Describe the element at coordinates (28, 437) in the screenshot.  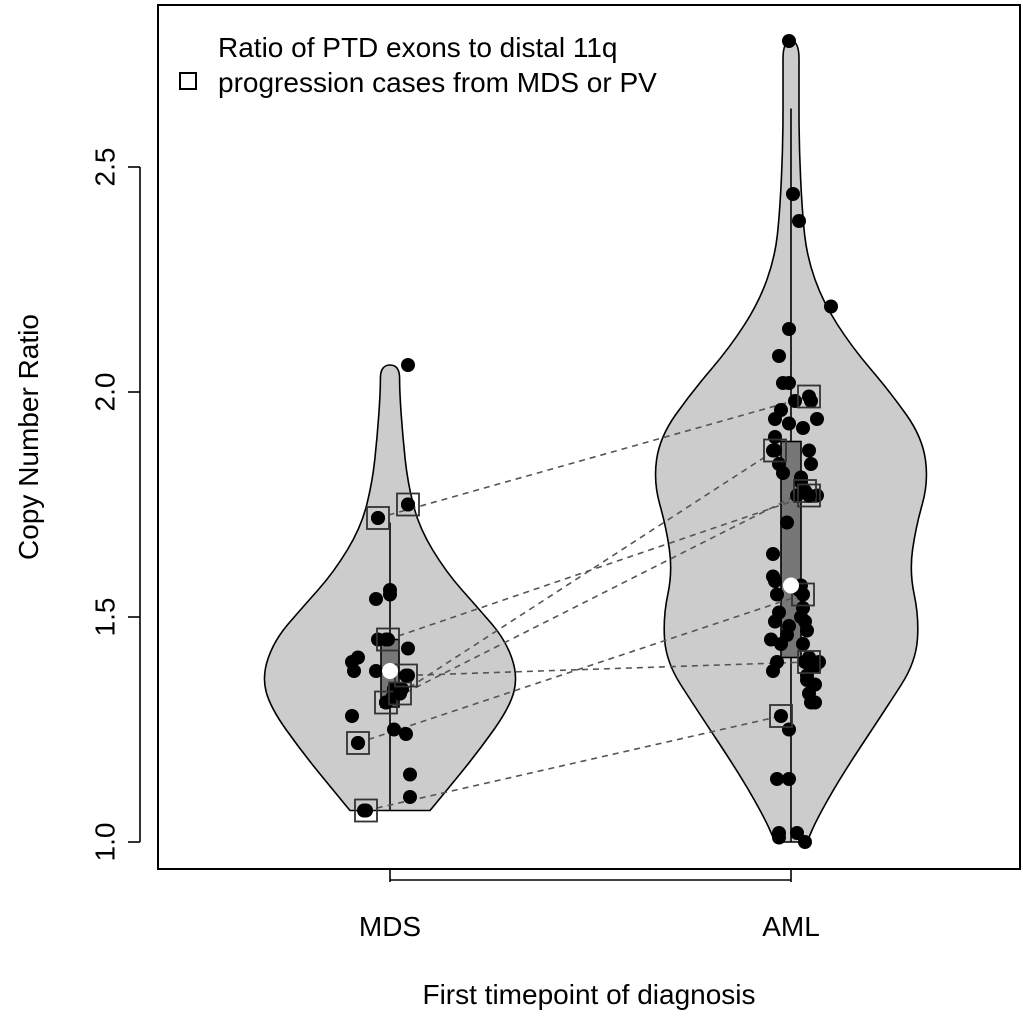
I see `y-axis-label: Copy Number Ratio` at that location.